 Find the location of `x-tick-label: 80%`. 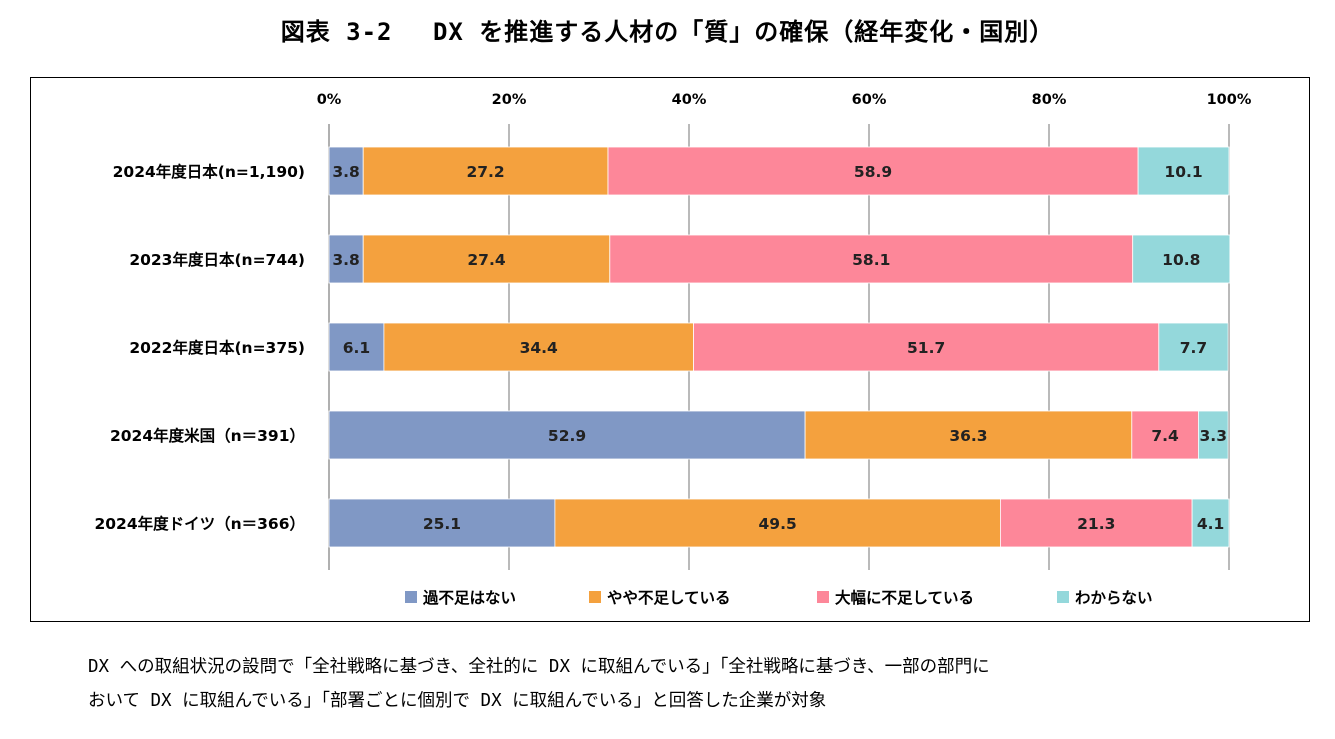

x-tick-label: 80% is located at coordinates (1049, 100).